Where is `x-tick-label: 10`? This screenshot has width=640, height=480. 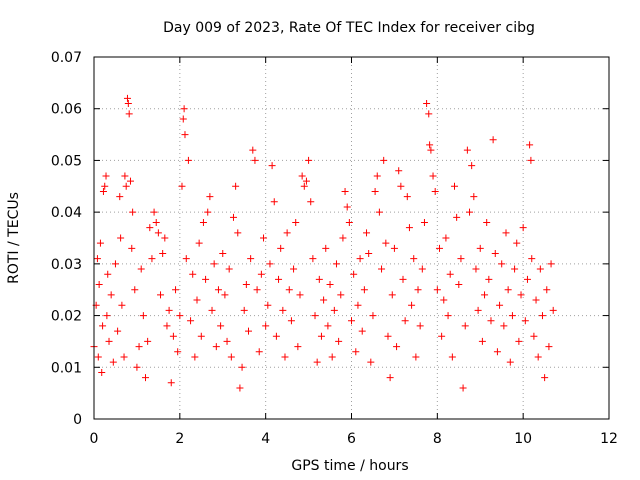
x-tick-label: 10 is located at coordinates (523, 439).